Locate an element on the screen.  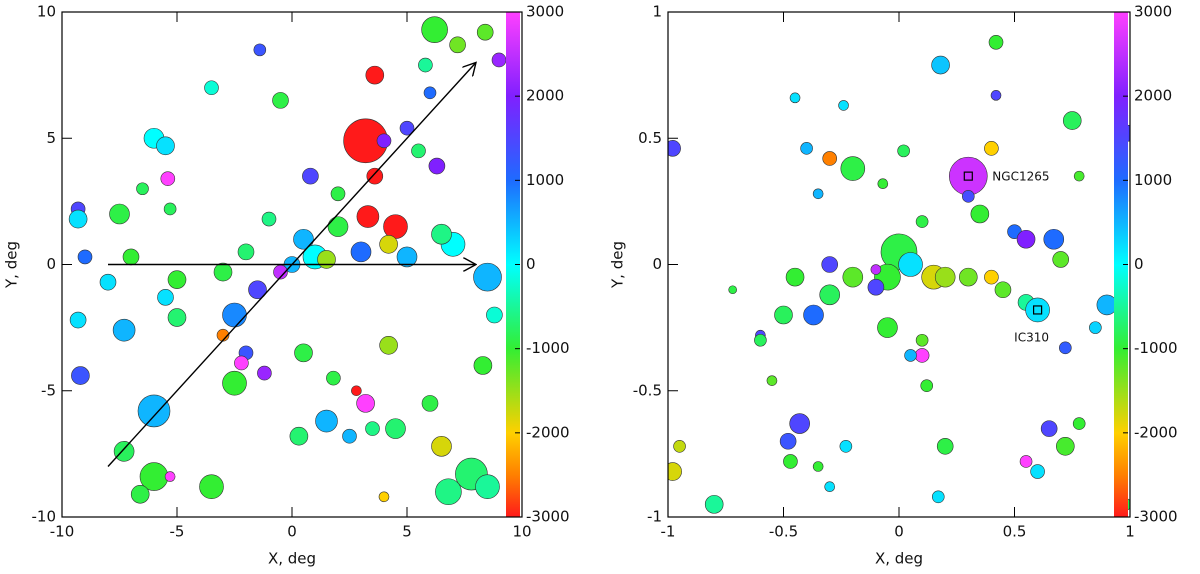
y-tick-label: 5 is located at coordinates (51, 138).